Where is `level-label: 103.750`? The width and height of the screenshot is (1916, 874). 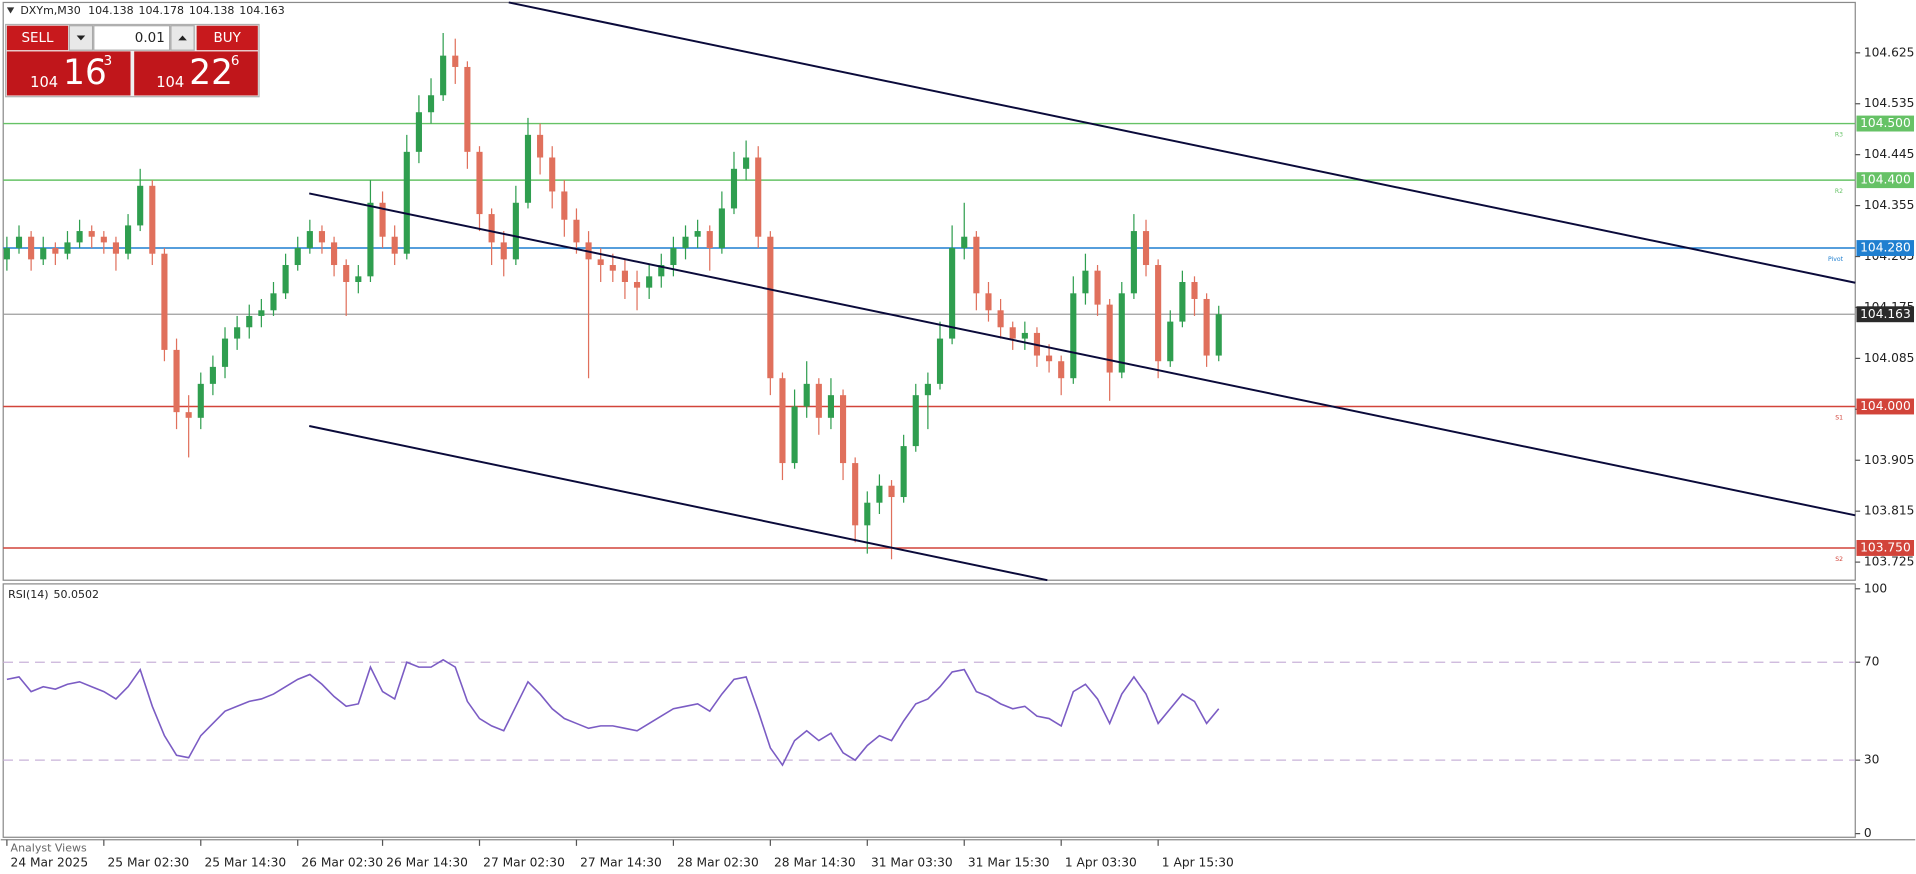 level-label: 103.750 is located at coordinates (1885, 547).